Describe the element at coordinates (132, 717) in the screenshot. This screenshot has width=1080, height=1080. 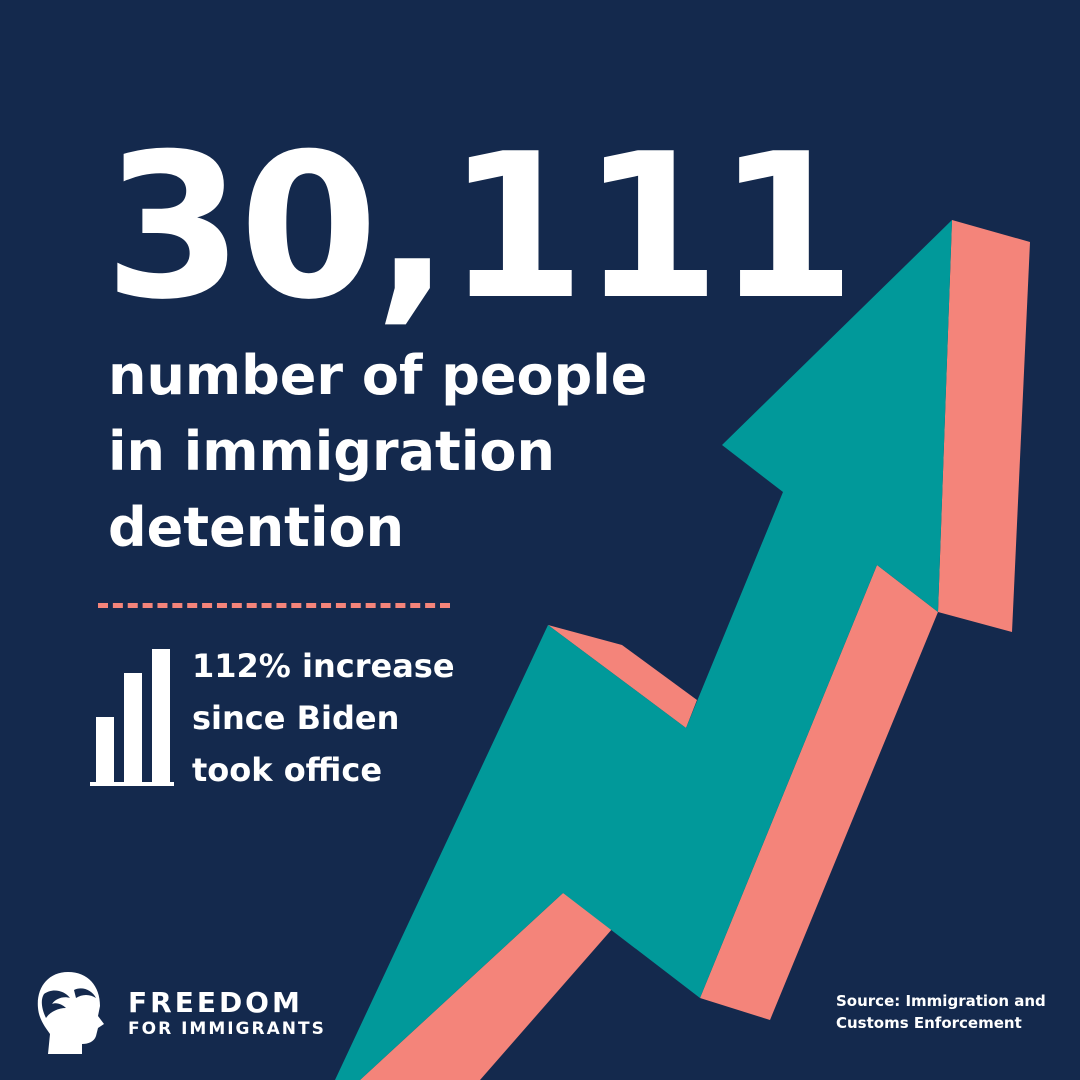
I see `bar-chart-icon` at that location.